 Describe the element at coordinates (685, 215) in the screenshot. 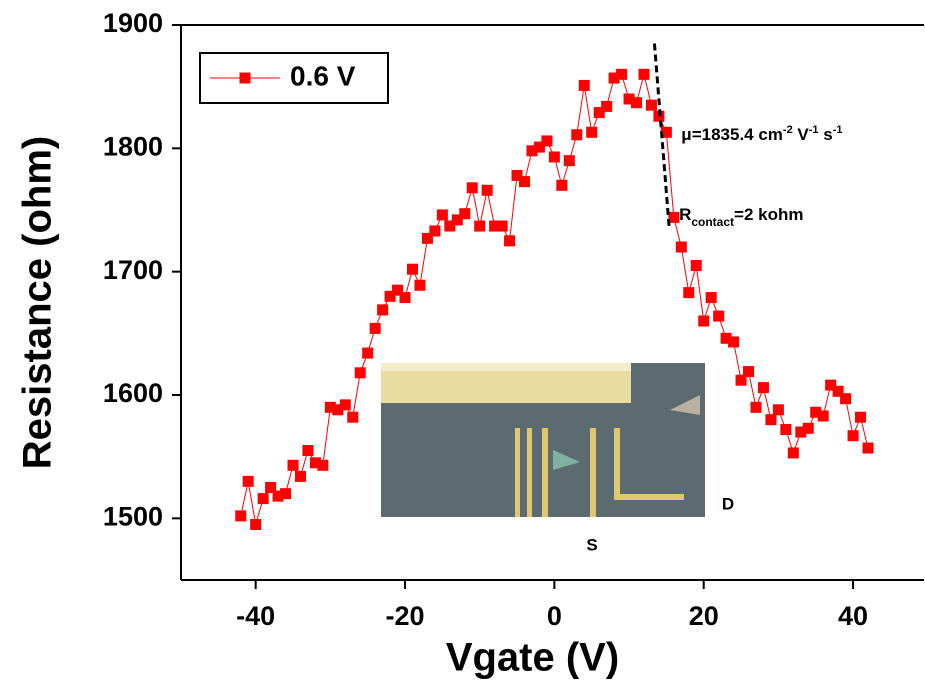

I see `annotation-part: R` at that location.